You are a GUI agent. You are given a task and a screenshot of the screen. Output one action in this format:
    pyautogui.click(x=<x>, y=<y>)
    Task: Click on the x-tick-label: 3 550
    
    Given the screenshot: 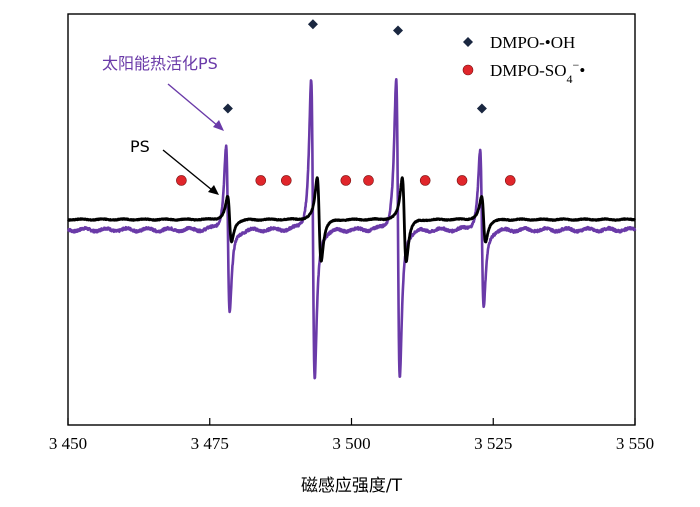 What is the action you would take?
    pyautogui.click(x=635, y=443)
    